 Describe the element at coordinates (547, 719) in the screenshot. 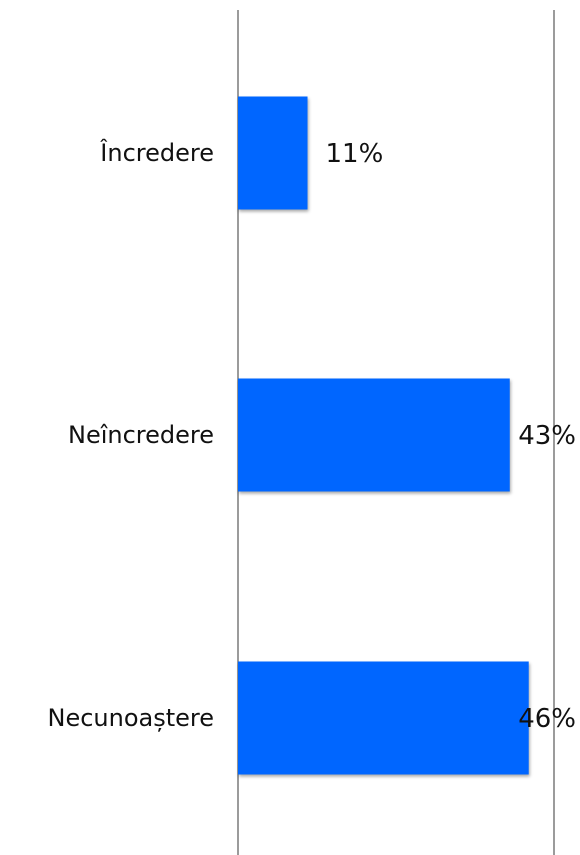

I see `value-label-2: 46%` at that location.